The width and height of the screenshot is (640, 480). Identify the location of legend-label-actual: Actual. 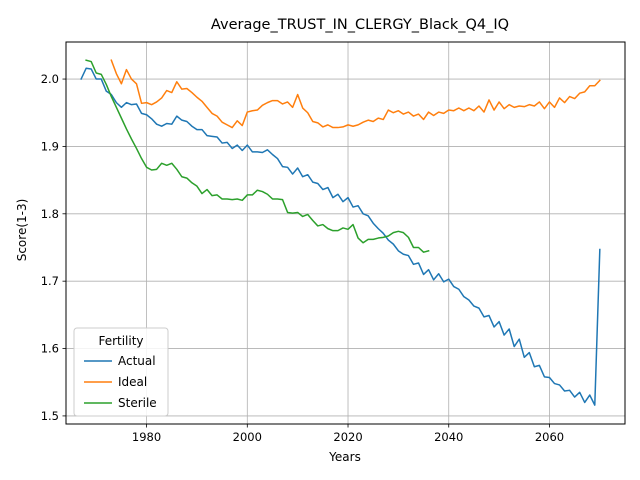
(137, 361).